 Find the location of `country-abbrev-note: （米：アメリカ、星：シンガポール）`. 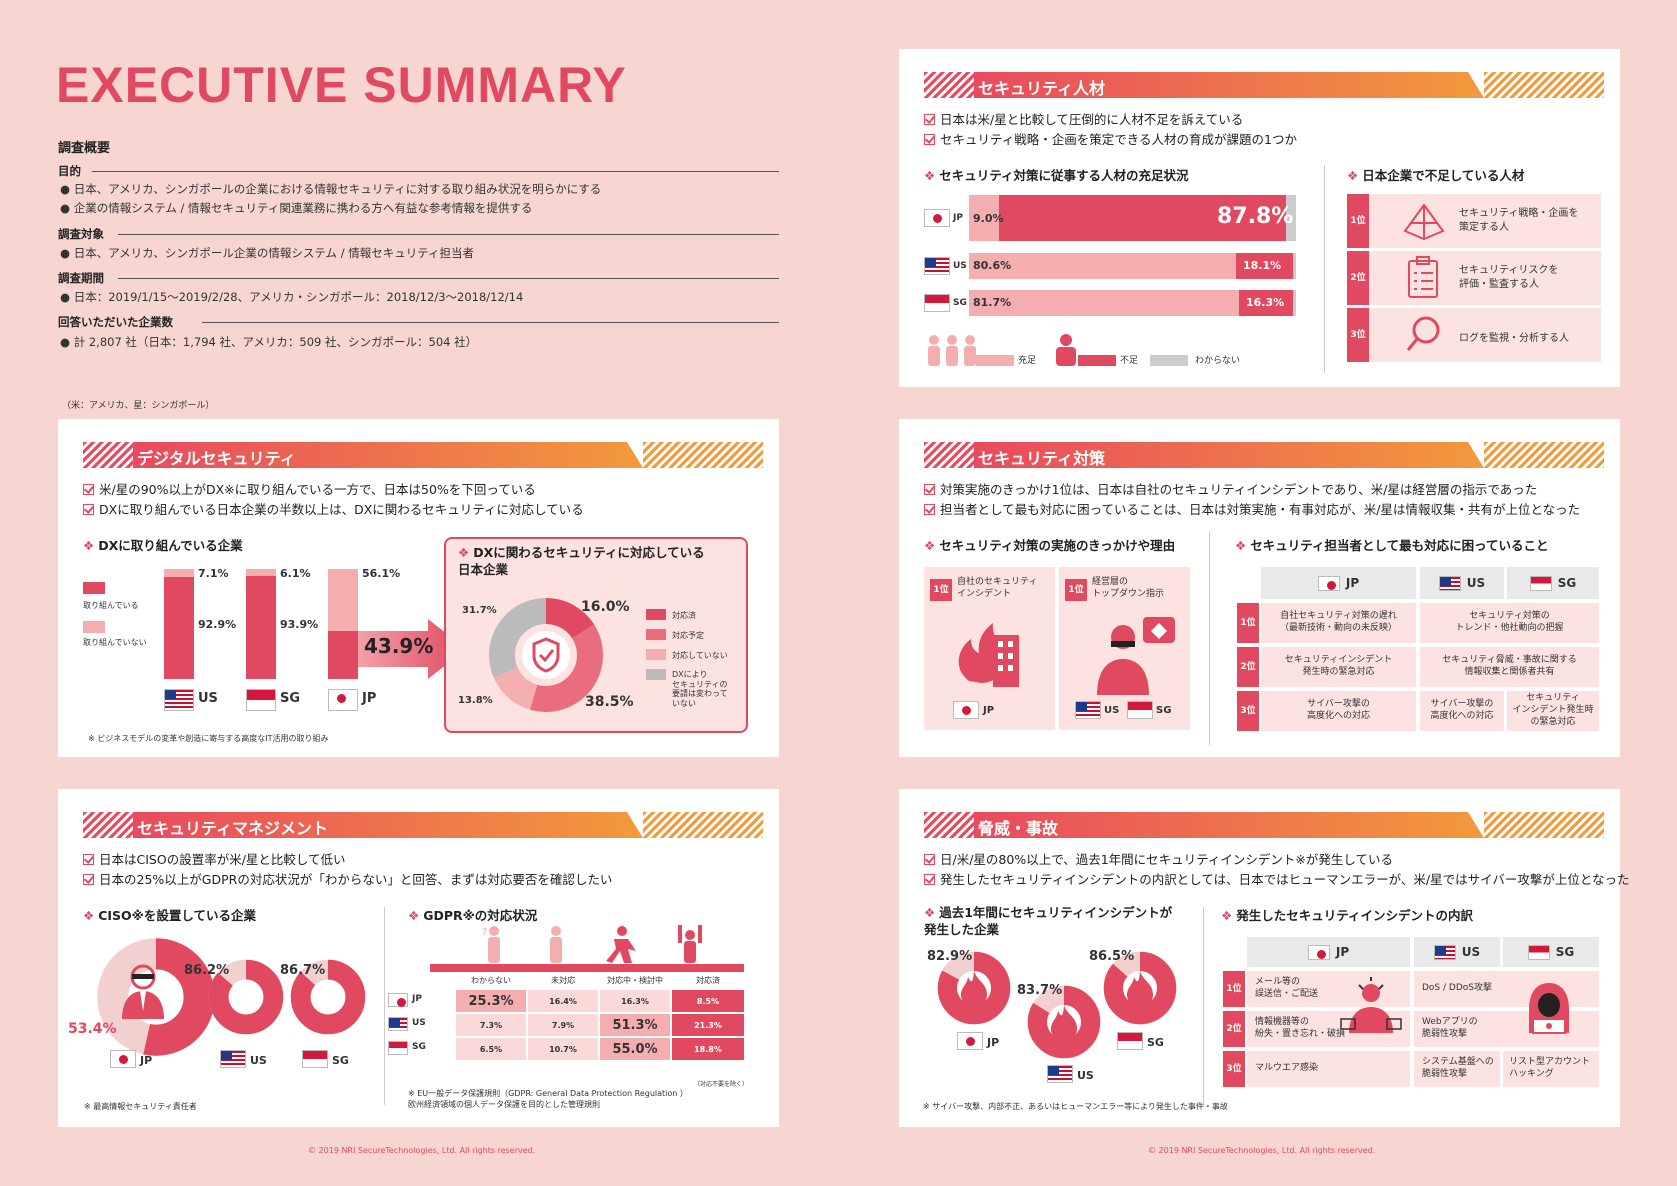

country-abbrev-note: （米：アメリカ、星：シンガポール） is located at coordinates (138, 406).